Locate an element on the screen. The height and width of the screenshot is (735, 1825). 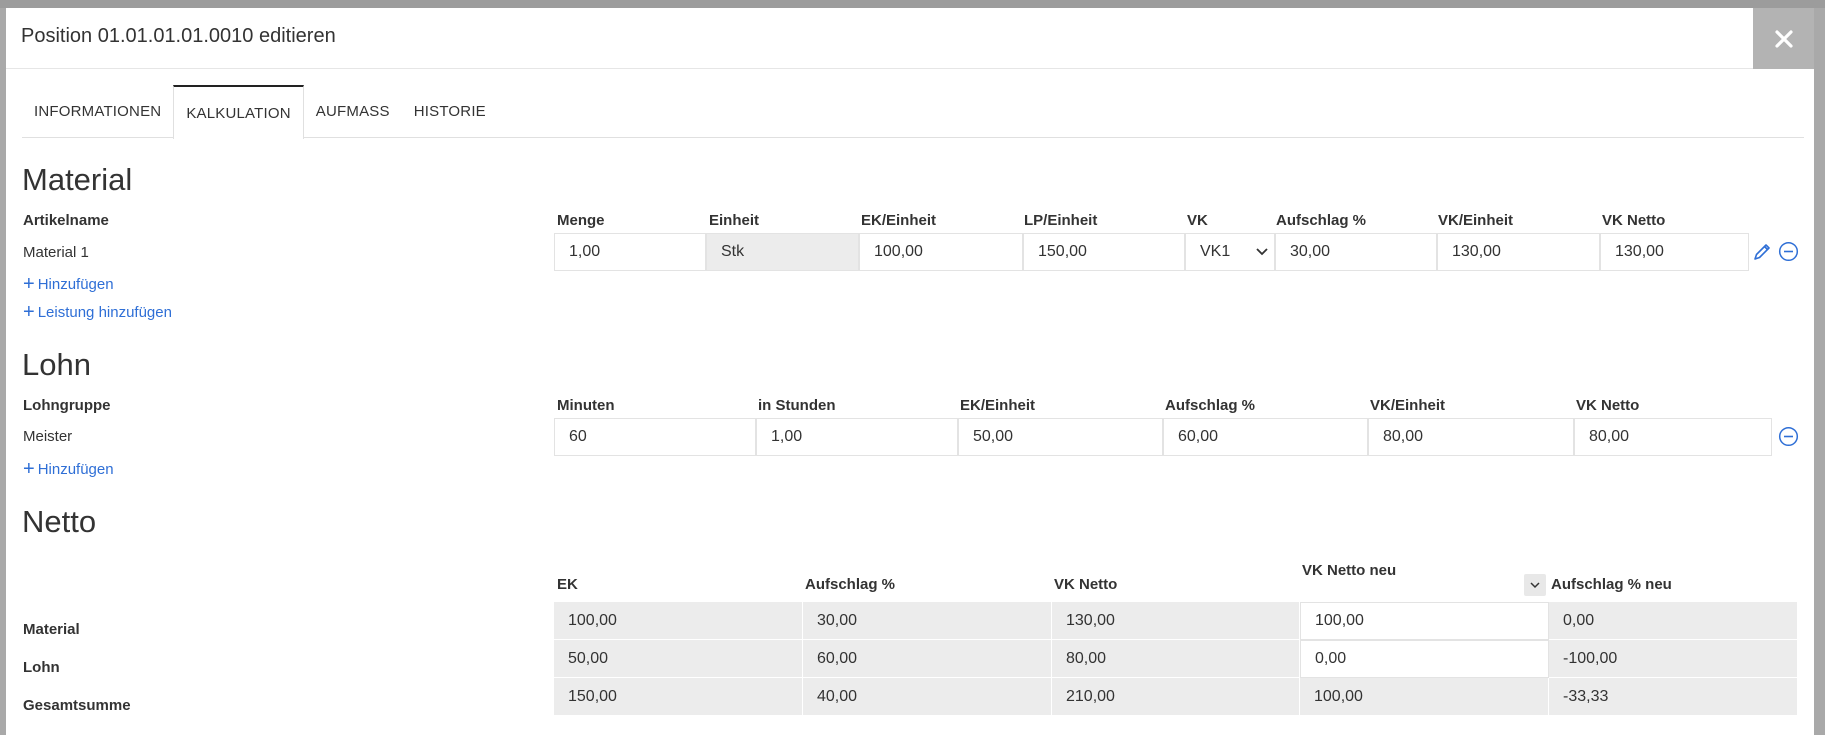
lohn-section-title: Lohn is located at coordinates (56, 364).